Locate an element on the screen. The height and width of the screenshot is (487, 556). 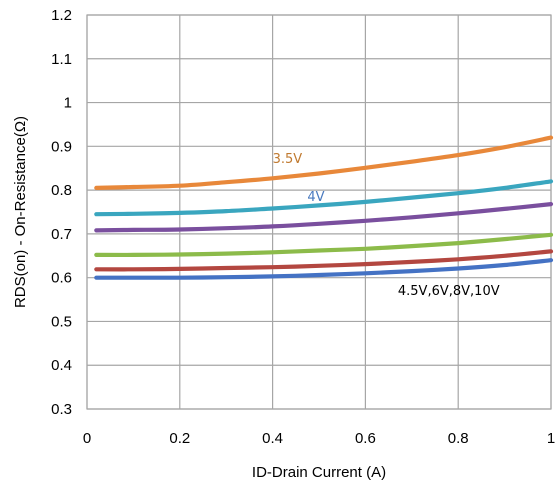
y-tick-label: 1.2 is located at coordinates (61, 15).